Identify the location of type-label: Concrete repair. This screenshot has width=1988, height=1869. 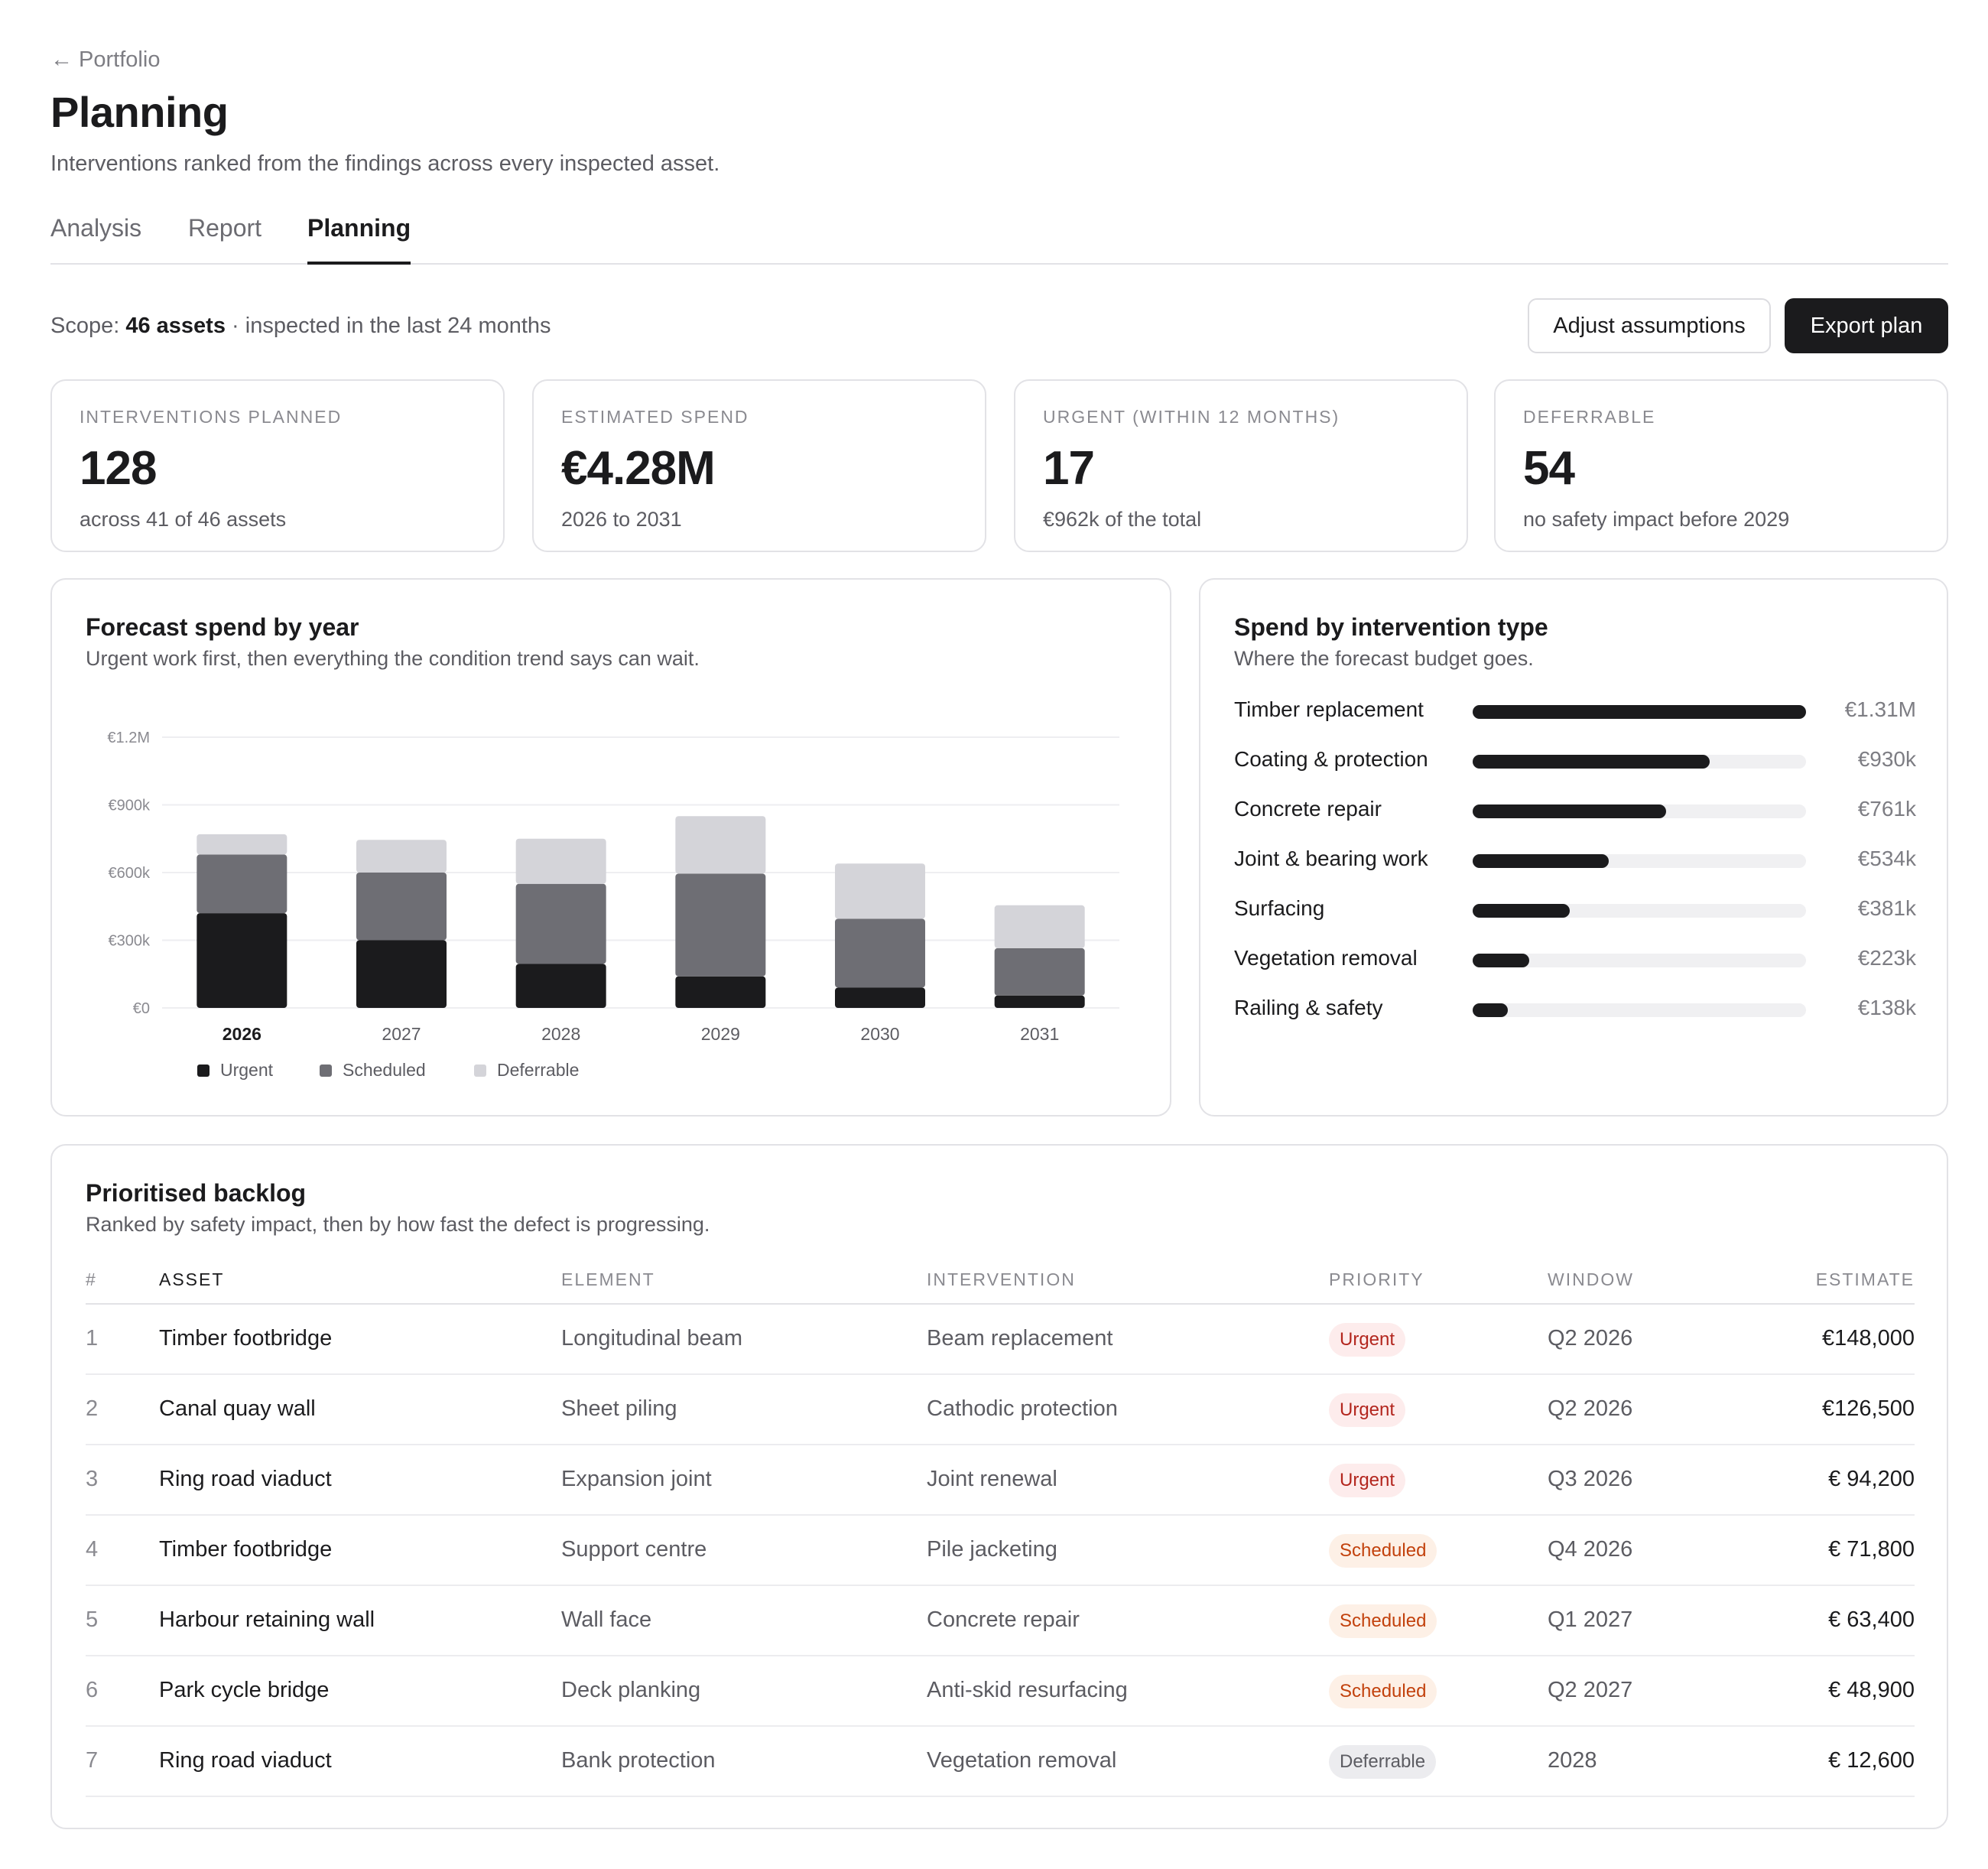
(1308, 809).